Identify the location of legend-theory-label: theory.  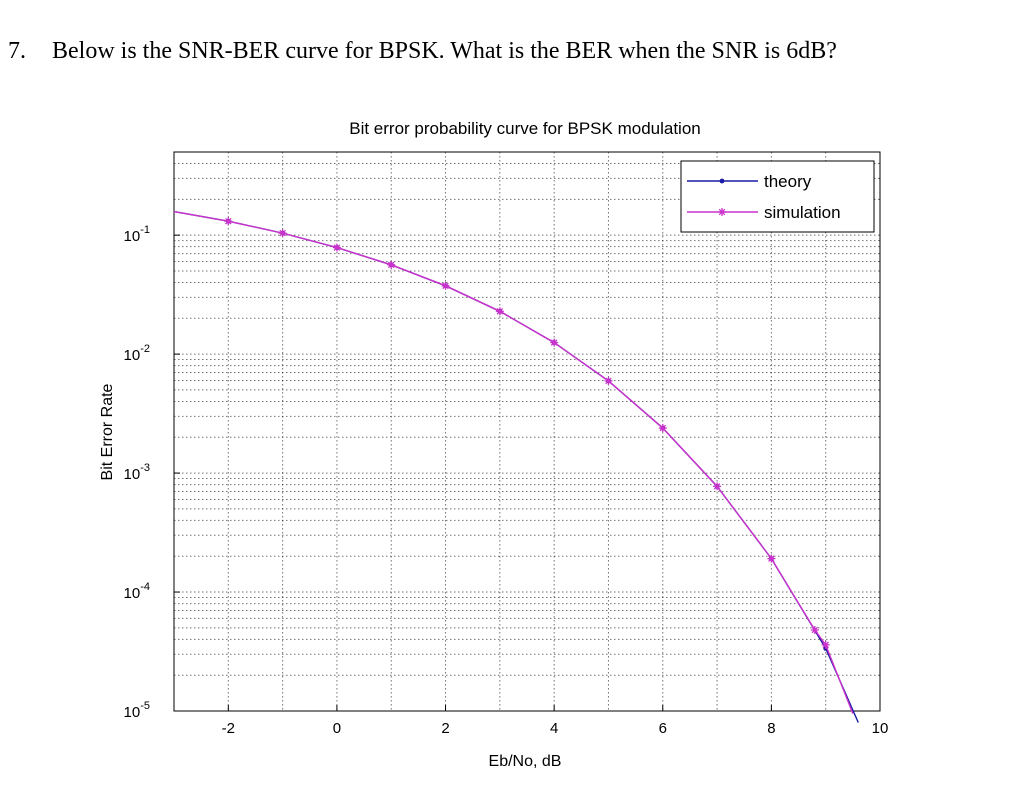
(788, 181).